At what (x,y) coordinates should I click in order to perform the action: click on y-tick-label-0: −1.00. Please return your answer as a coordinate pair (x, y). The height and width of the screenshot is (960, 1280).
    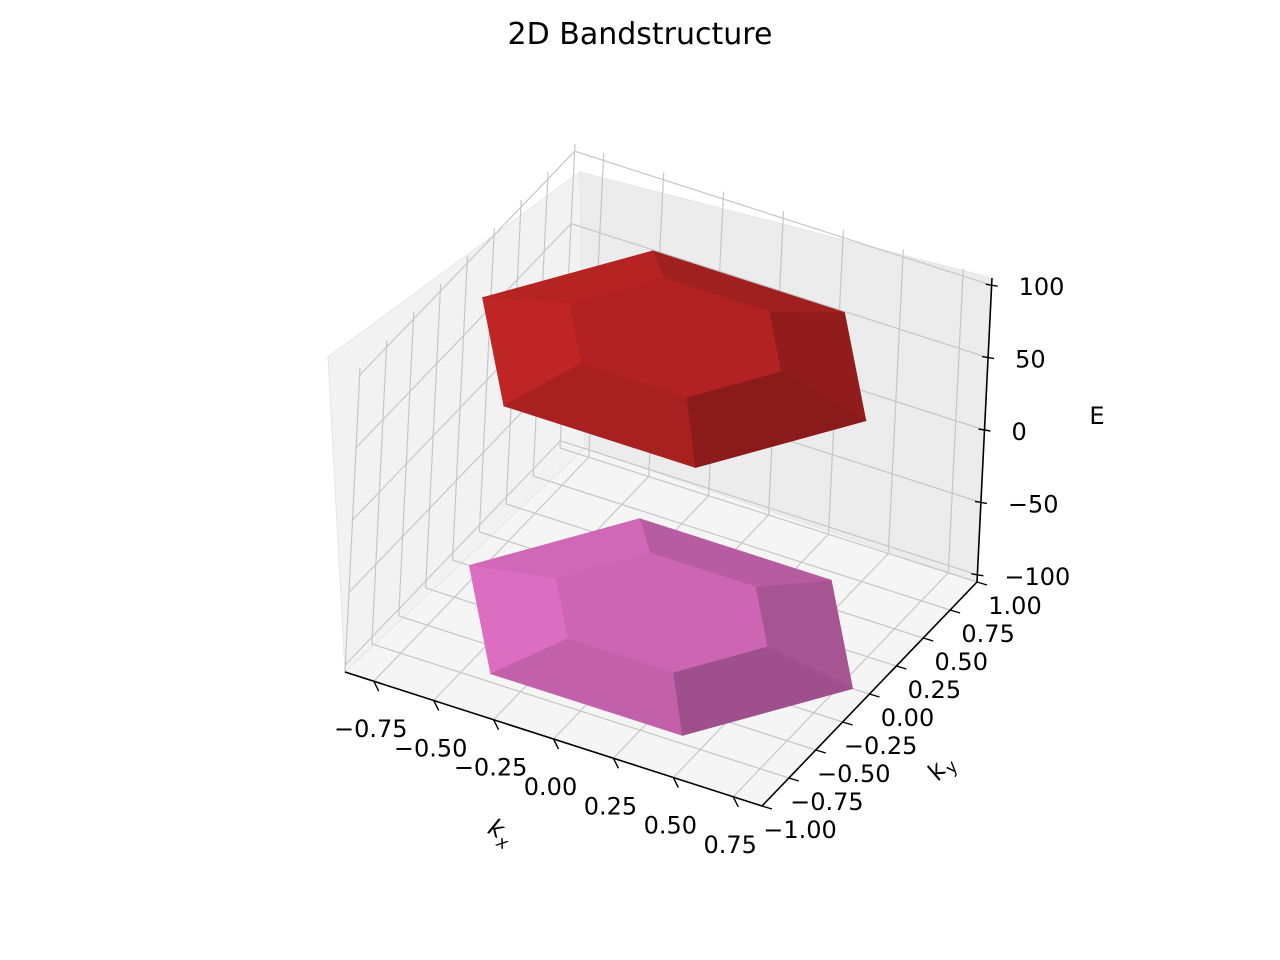
    Looking at the image, I should click on (800, 830).